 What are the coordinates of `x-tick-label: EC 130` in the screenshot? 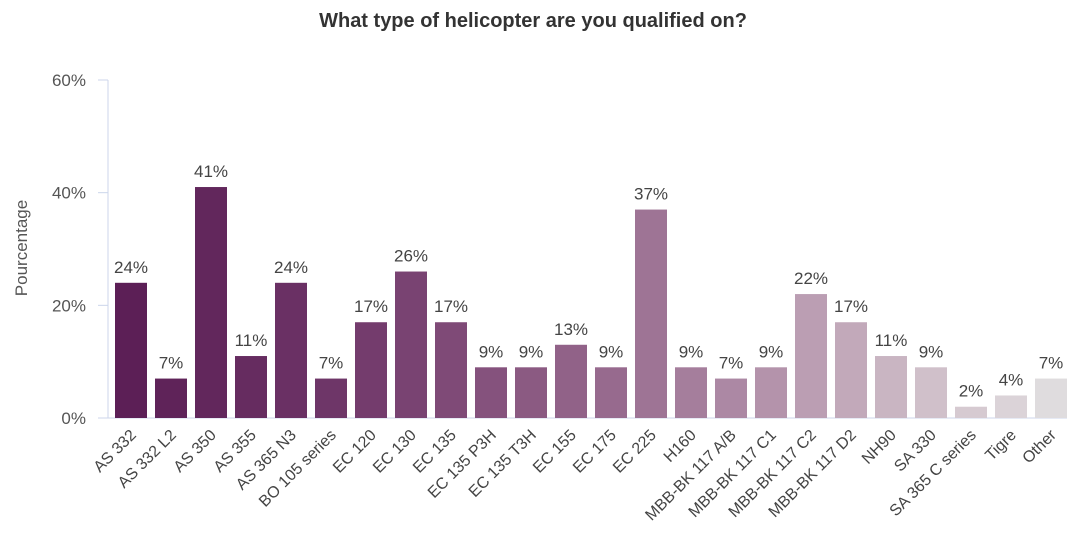 It's located at (395, 452).